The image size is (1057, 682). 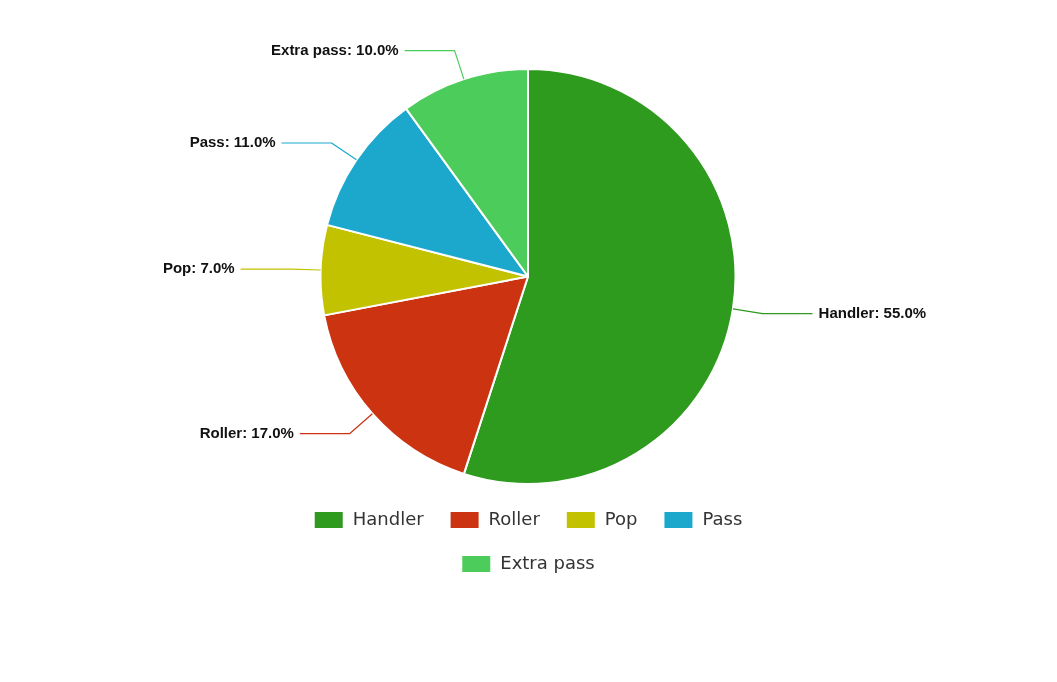 I want to click on data-label: Roller: 17.0%, so click(x=246, y=432).